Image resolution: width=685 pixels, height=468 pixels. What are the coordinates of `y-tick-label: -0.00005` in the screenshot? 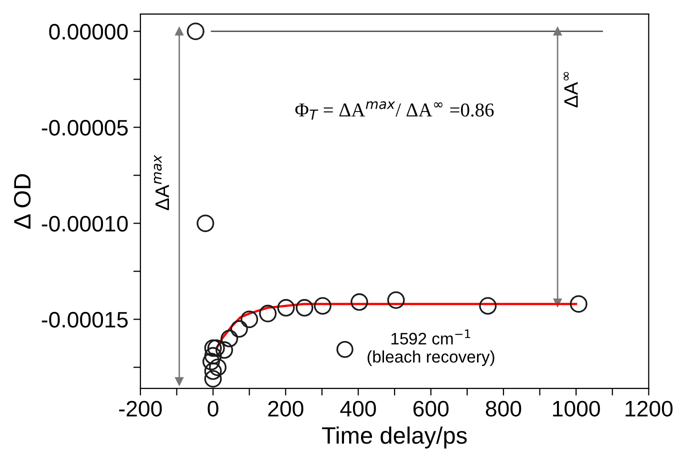 It's located at (85, 128).